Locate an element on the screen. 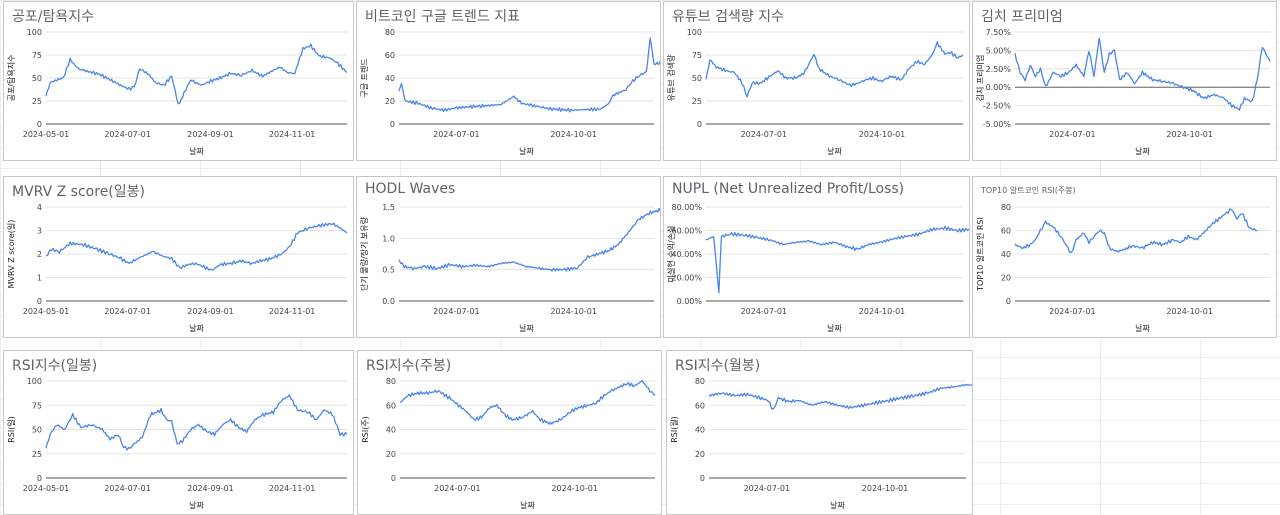  y-tick-label: 60 is located at coordinates (390, 55).